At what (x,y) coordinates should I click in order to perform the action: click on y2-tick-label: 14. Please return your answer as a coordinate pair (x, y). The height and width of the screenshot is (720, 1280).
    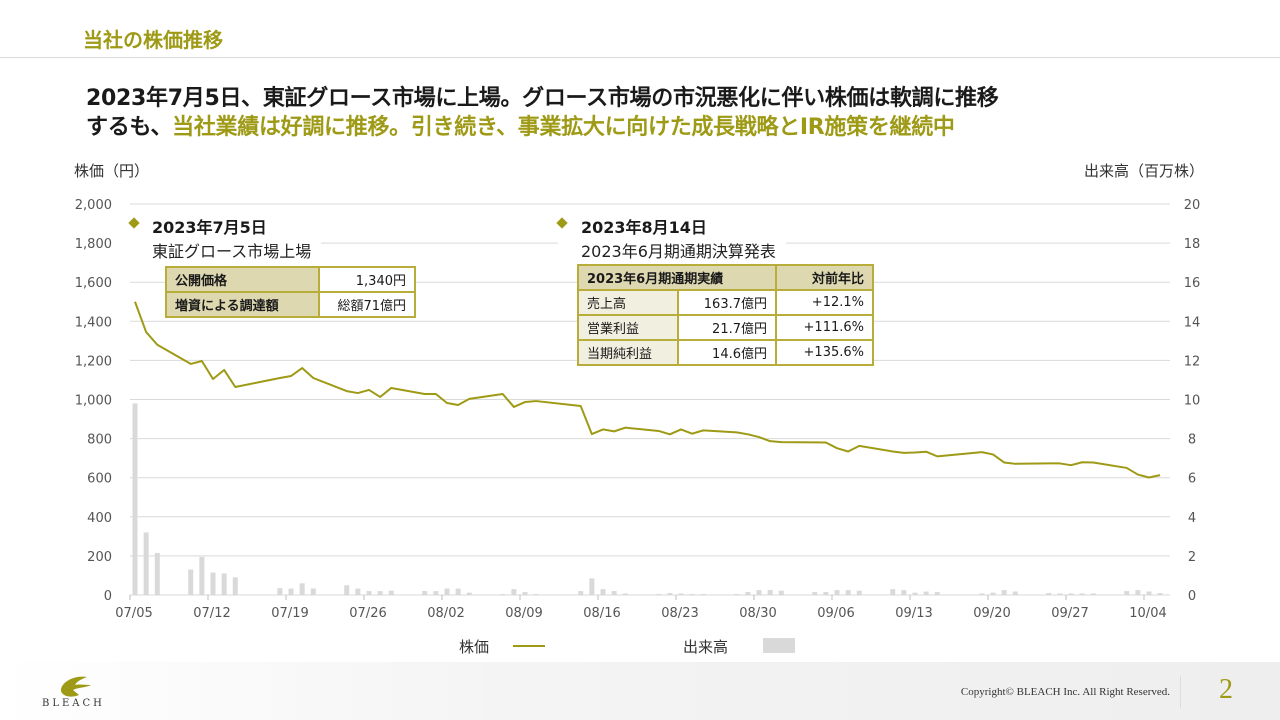
    Looking at the image, I should click on (1192, 322).